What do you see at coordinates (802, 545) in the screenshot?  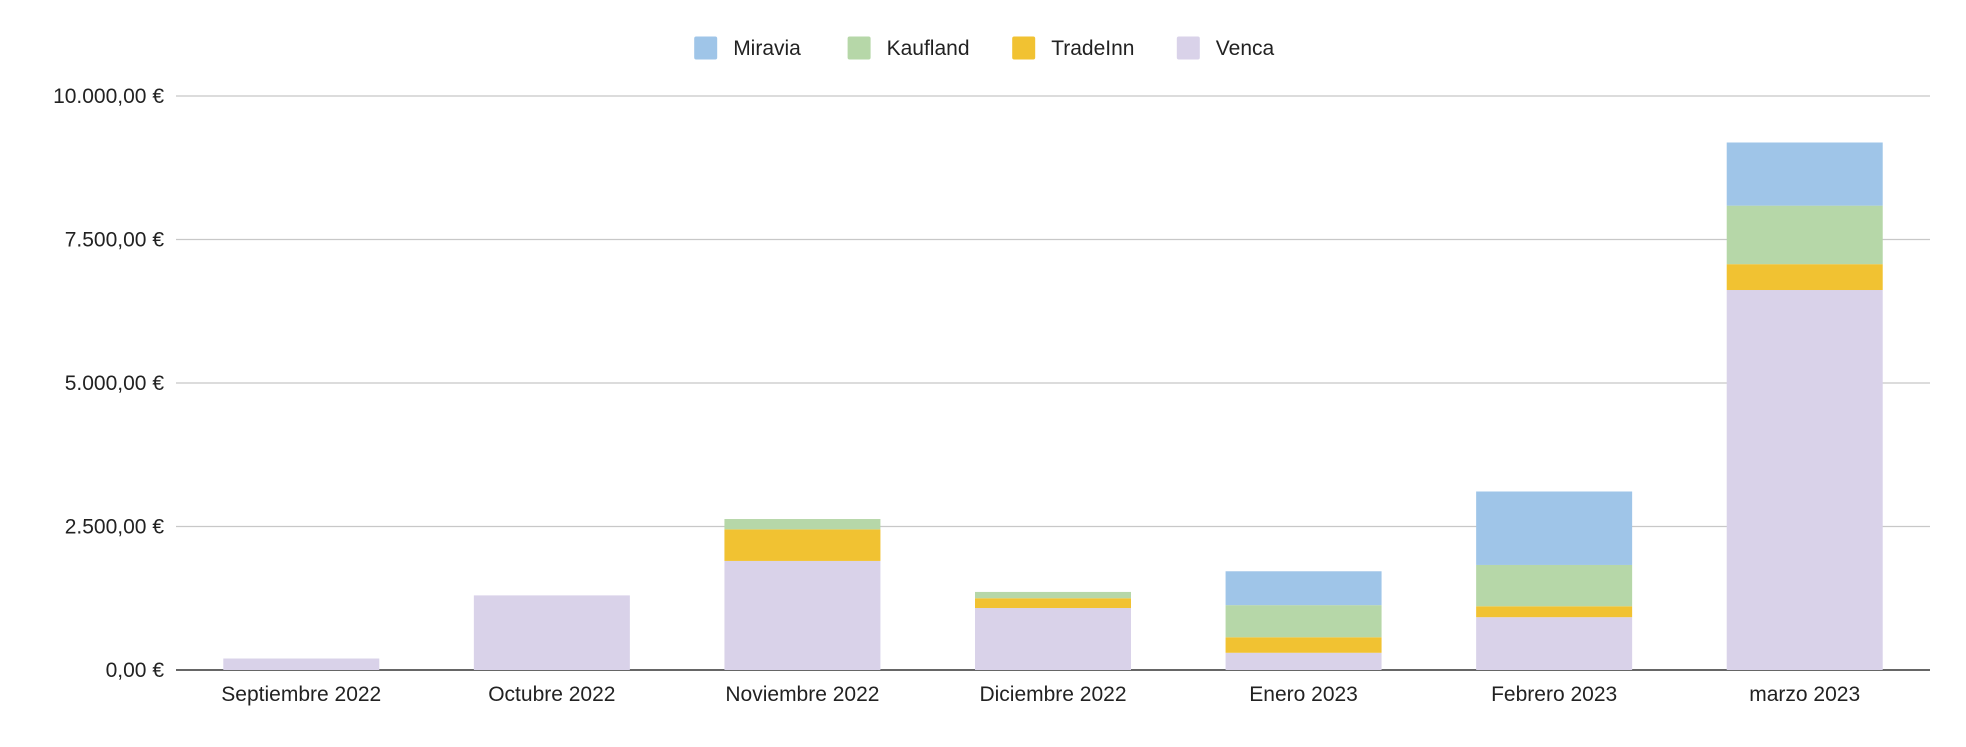 I see `bar-tradeinn-noviembre-2022` at bounding box center [802, 545].